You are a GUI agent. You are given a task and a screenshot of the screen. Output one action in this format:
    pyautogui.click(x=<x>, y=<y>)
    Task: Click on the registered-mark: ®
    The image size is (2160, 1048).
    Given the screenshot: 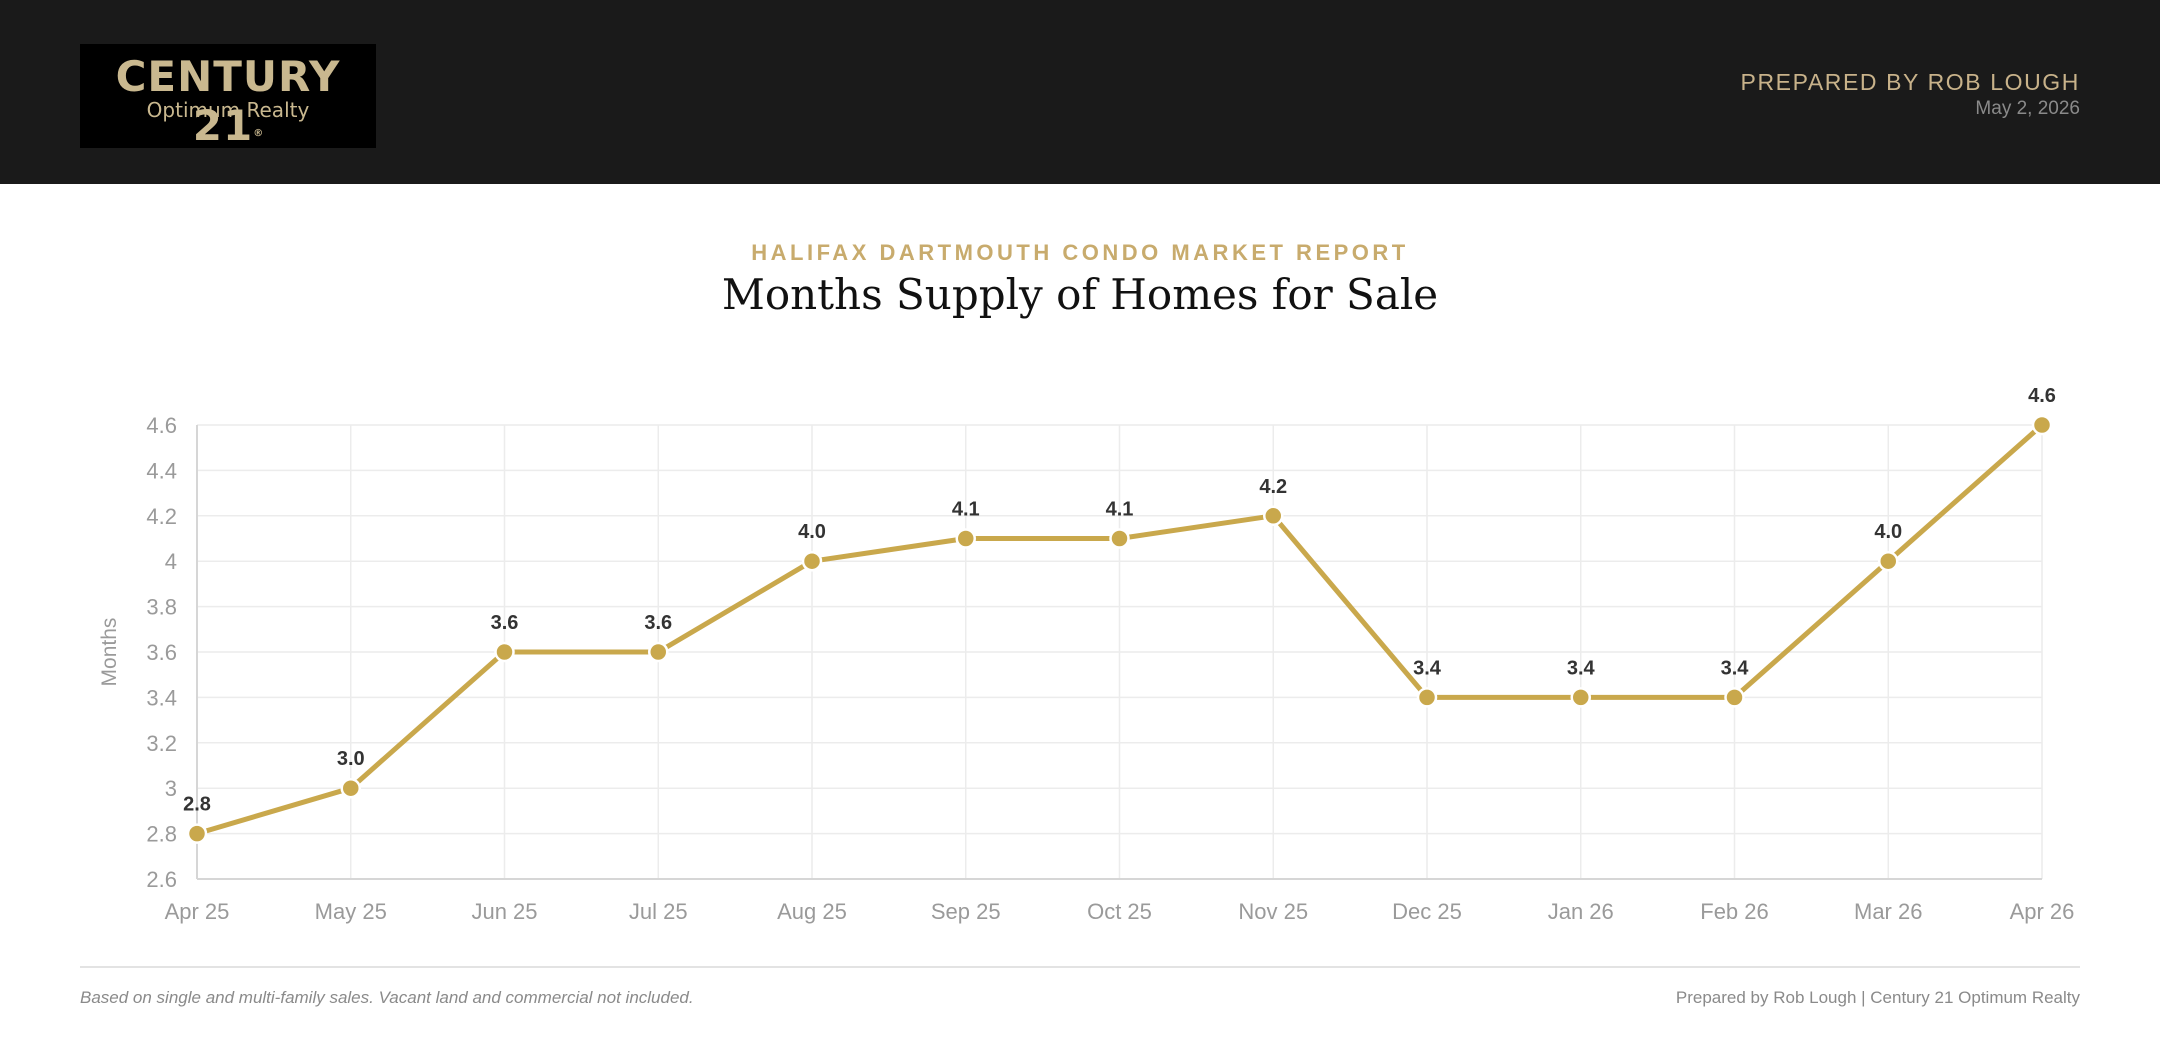 What is the action you would take?
    pyautogui.click(x=258, y=133)
    